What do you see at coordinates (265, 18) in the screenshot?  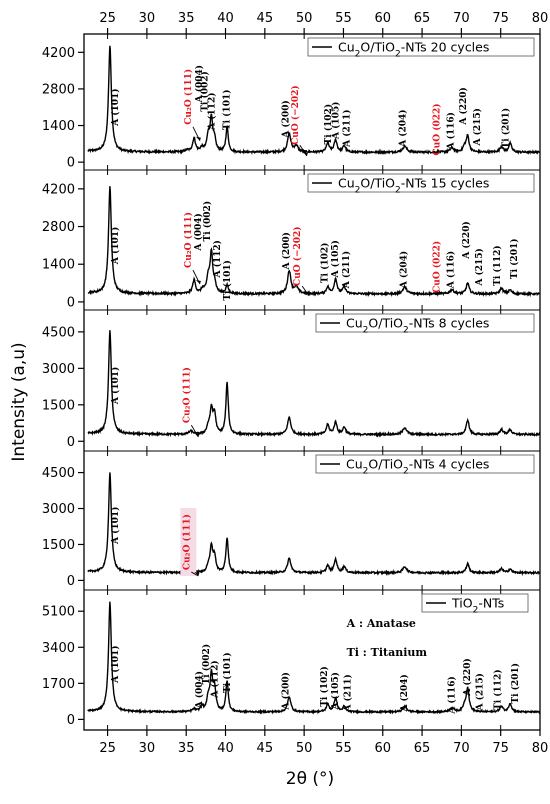 I see `x-tick-label-top: 45` at bounding box center [265, 18].